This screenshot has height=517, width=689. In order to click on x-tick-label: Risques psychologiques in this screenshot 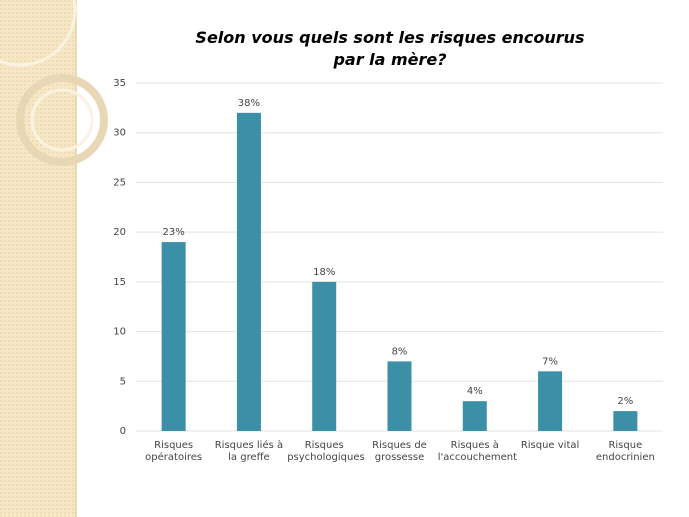, I will do `click(326, 451)`.